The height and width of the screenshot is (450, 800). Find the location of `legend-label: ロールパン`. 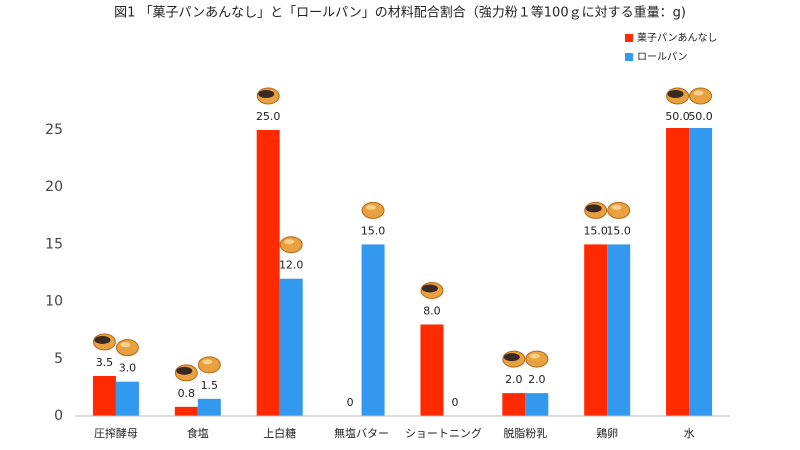

legend-label: ロールパン is located at coordinates (662, 57).